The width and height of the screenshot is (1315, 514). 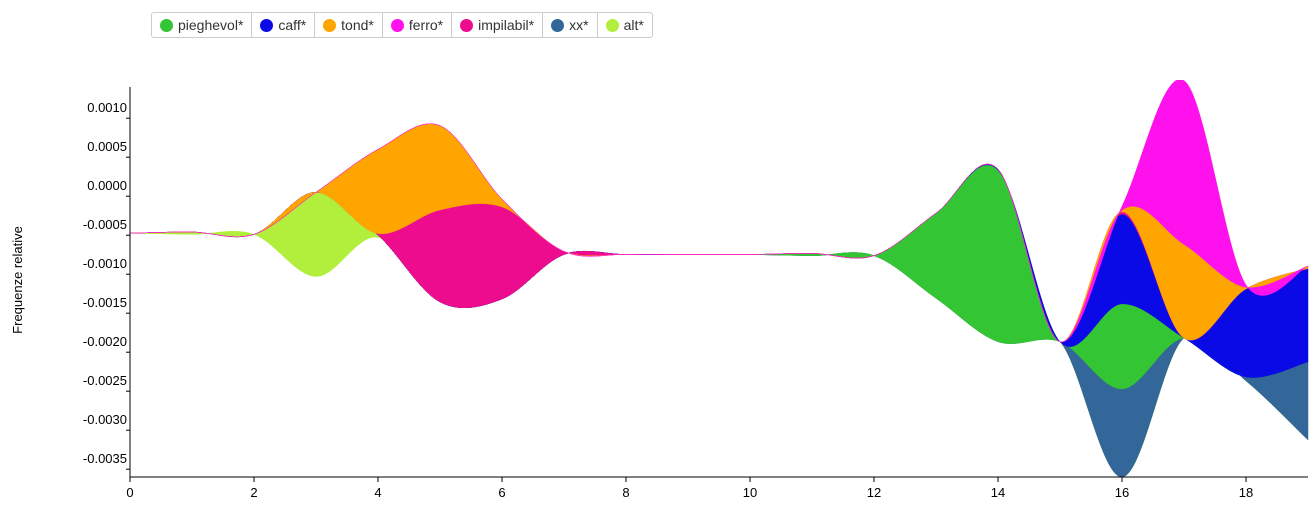 I want to click on y-tick-label: -0.0015, so click(x=105, y=302).